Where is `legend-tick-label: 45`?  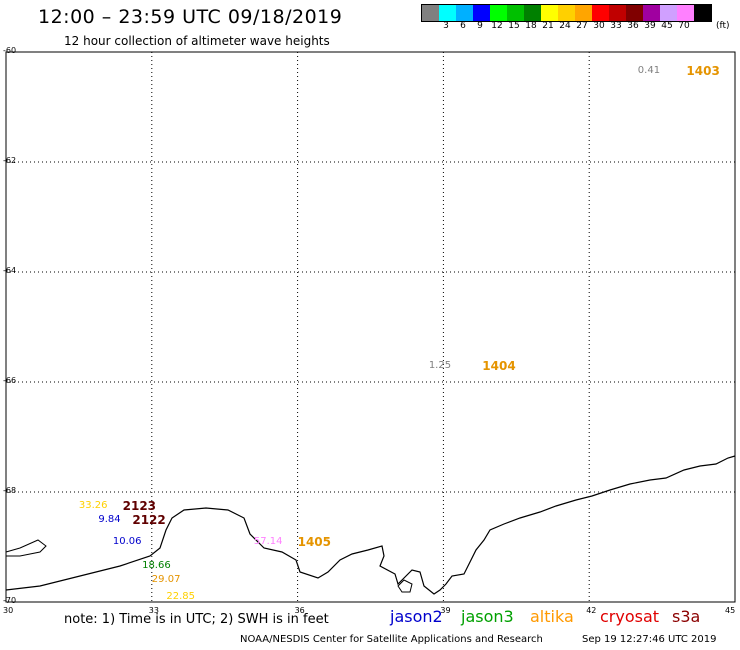
legend-tick-label: 45 is located at coordinates (667, 26).